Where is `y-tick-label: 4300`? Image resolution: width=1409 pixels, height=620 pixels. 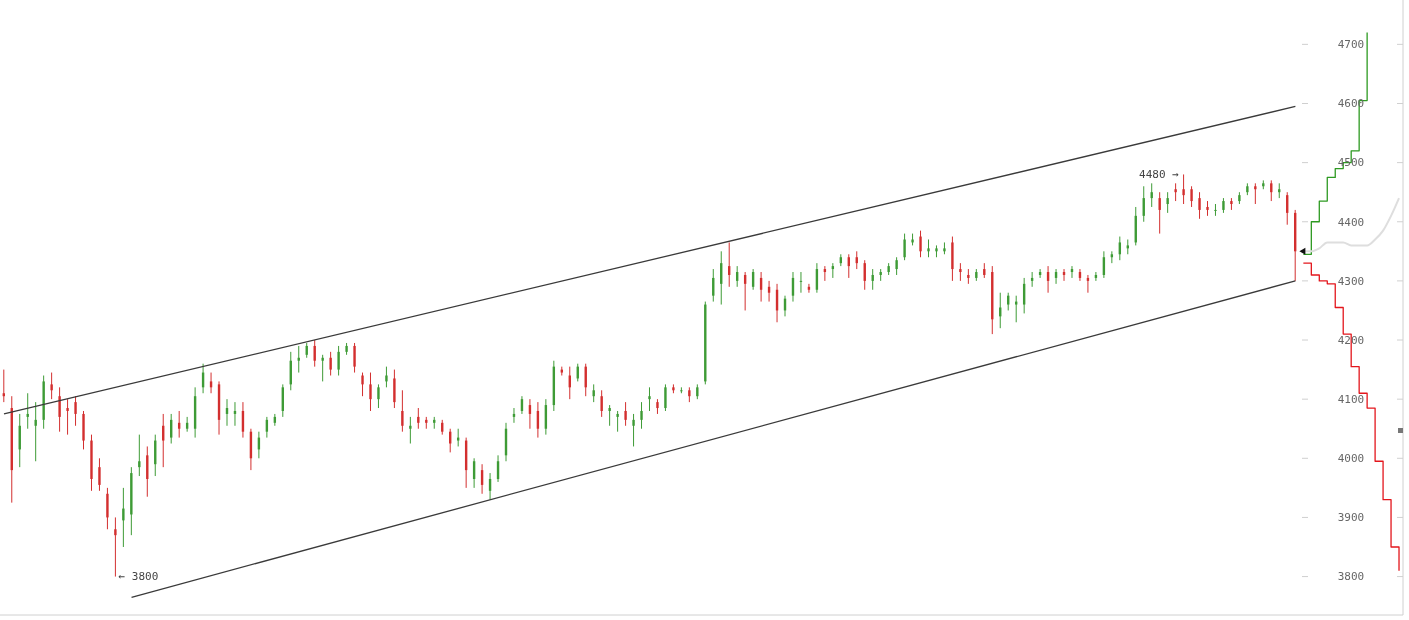
y-tick-label: 4300 is located at coordinates (1351, 281).